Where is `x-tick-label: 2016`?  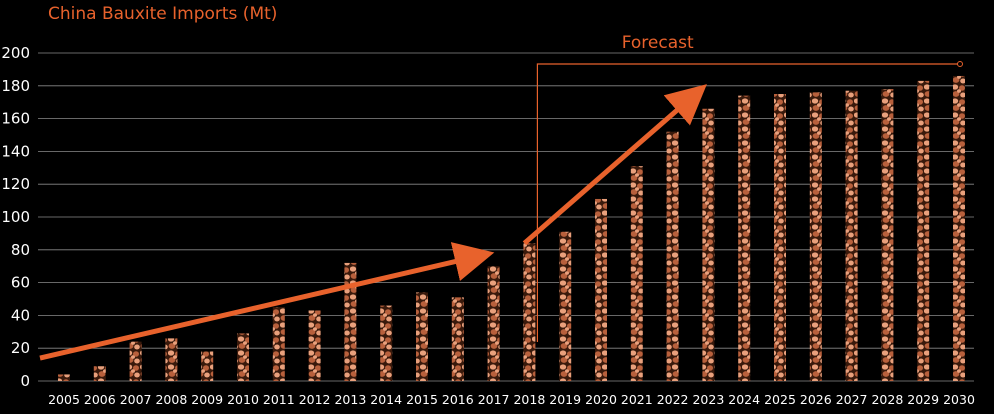
x-tick-label: 2016 is located at coordinates (458, 399).